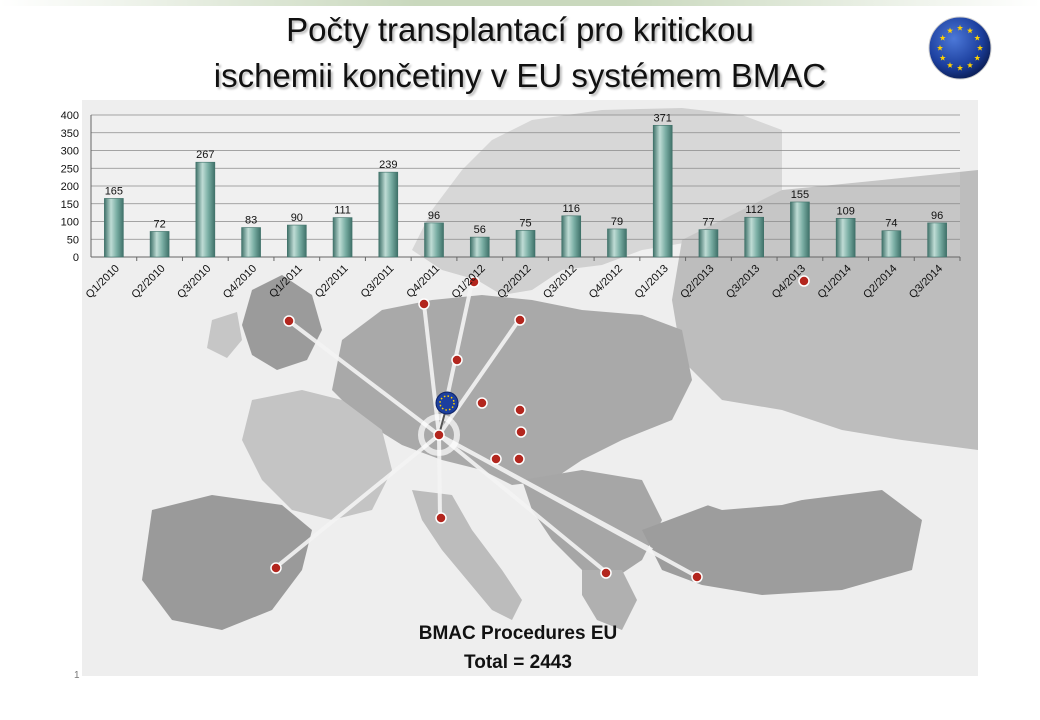 This screenshot has height=720, width=1040. Describe the element at coordinates (240, 282) in the screenshot. I see `x-tick-label: Q4/2010` at that location.